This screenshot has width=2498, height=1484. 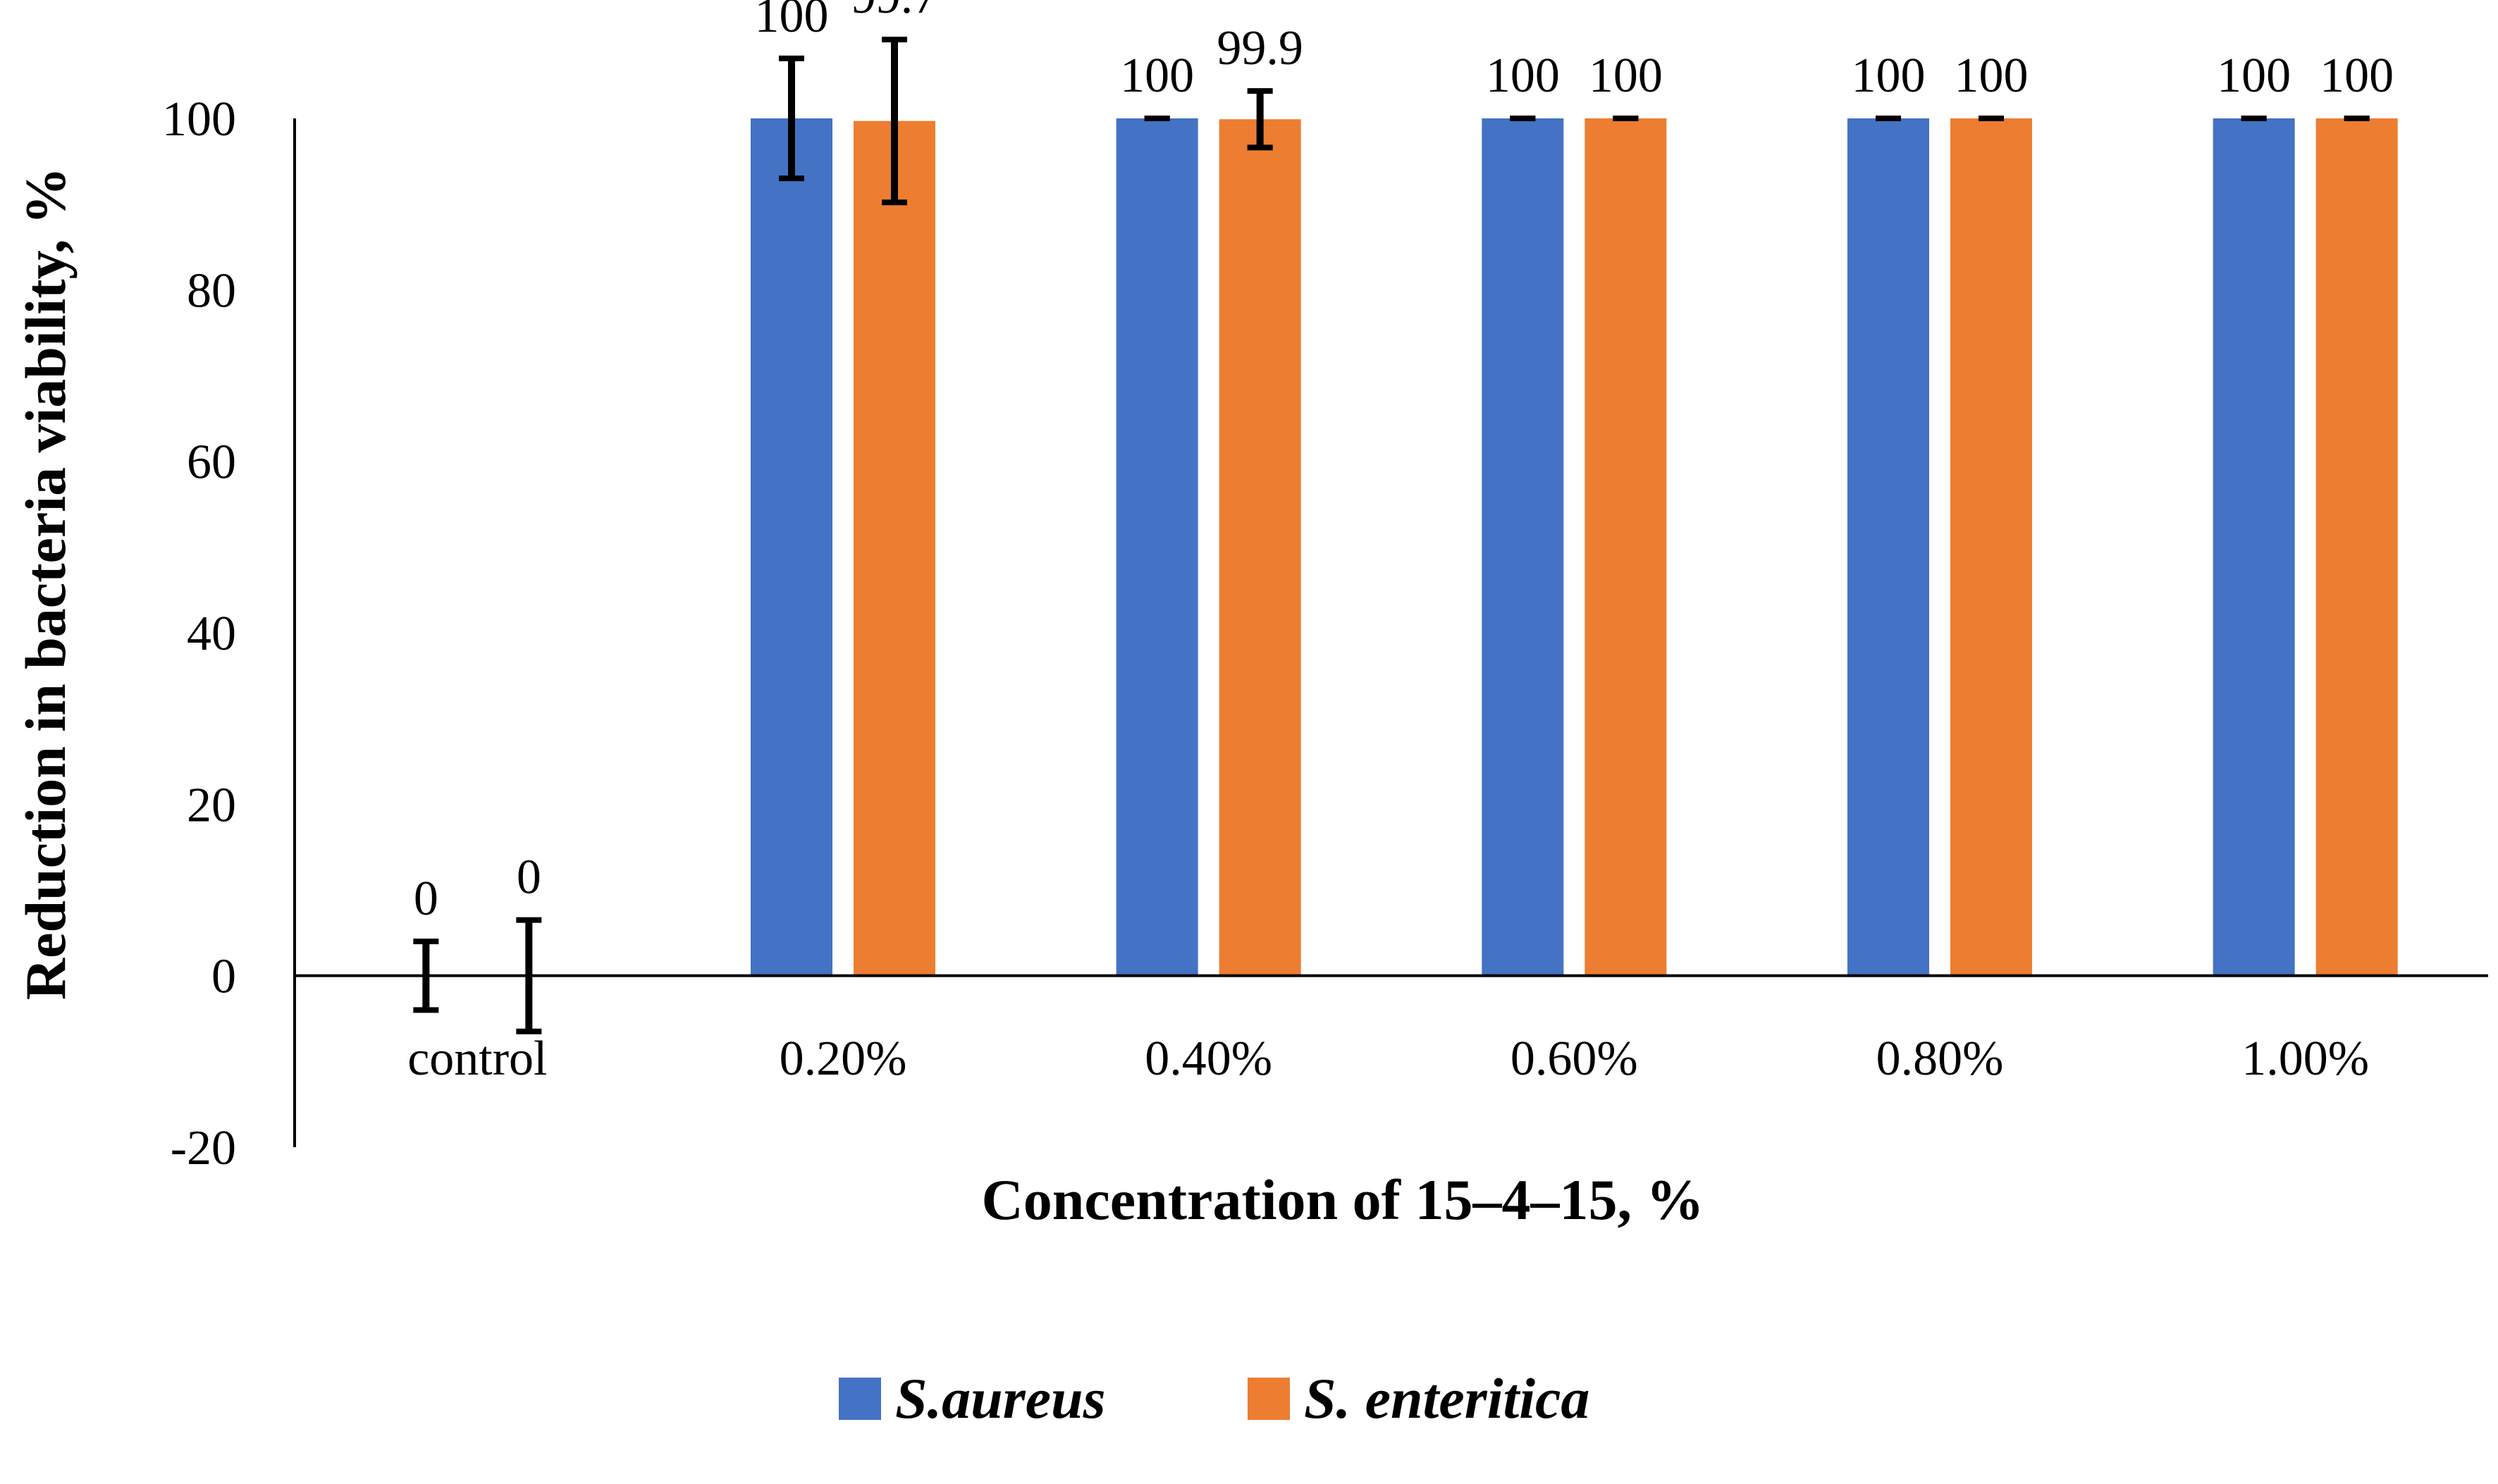 I want to click on y-tick-labels: -20 0 20 40 60 80 100, so click(x=199, y=633).